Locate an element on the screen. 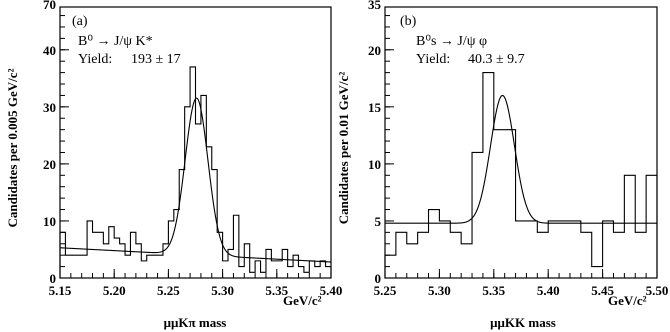  panel-a-x-tick-label: 5.25 is located at coordinates (168, 290).